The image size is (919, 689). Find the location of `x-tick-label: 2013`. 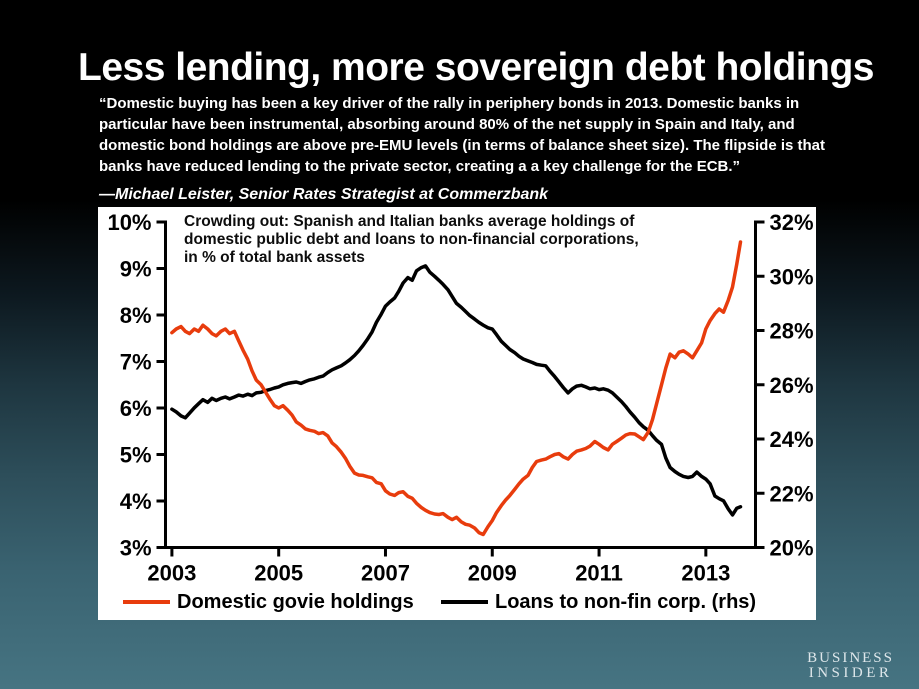

x-tick-label: 2013 is located at coordinates (705, 573).